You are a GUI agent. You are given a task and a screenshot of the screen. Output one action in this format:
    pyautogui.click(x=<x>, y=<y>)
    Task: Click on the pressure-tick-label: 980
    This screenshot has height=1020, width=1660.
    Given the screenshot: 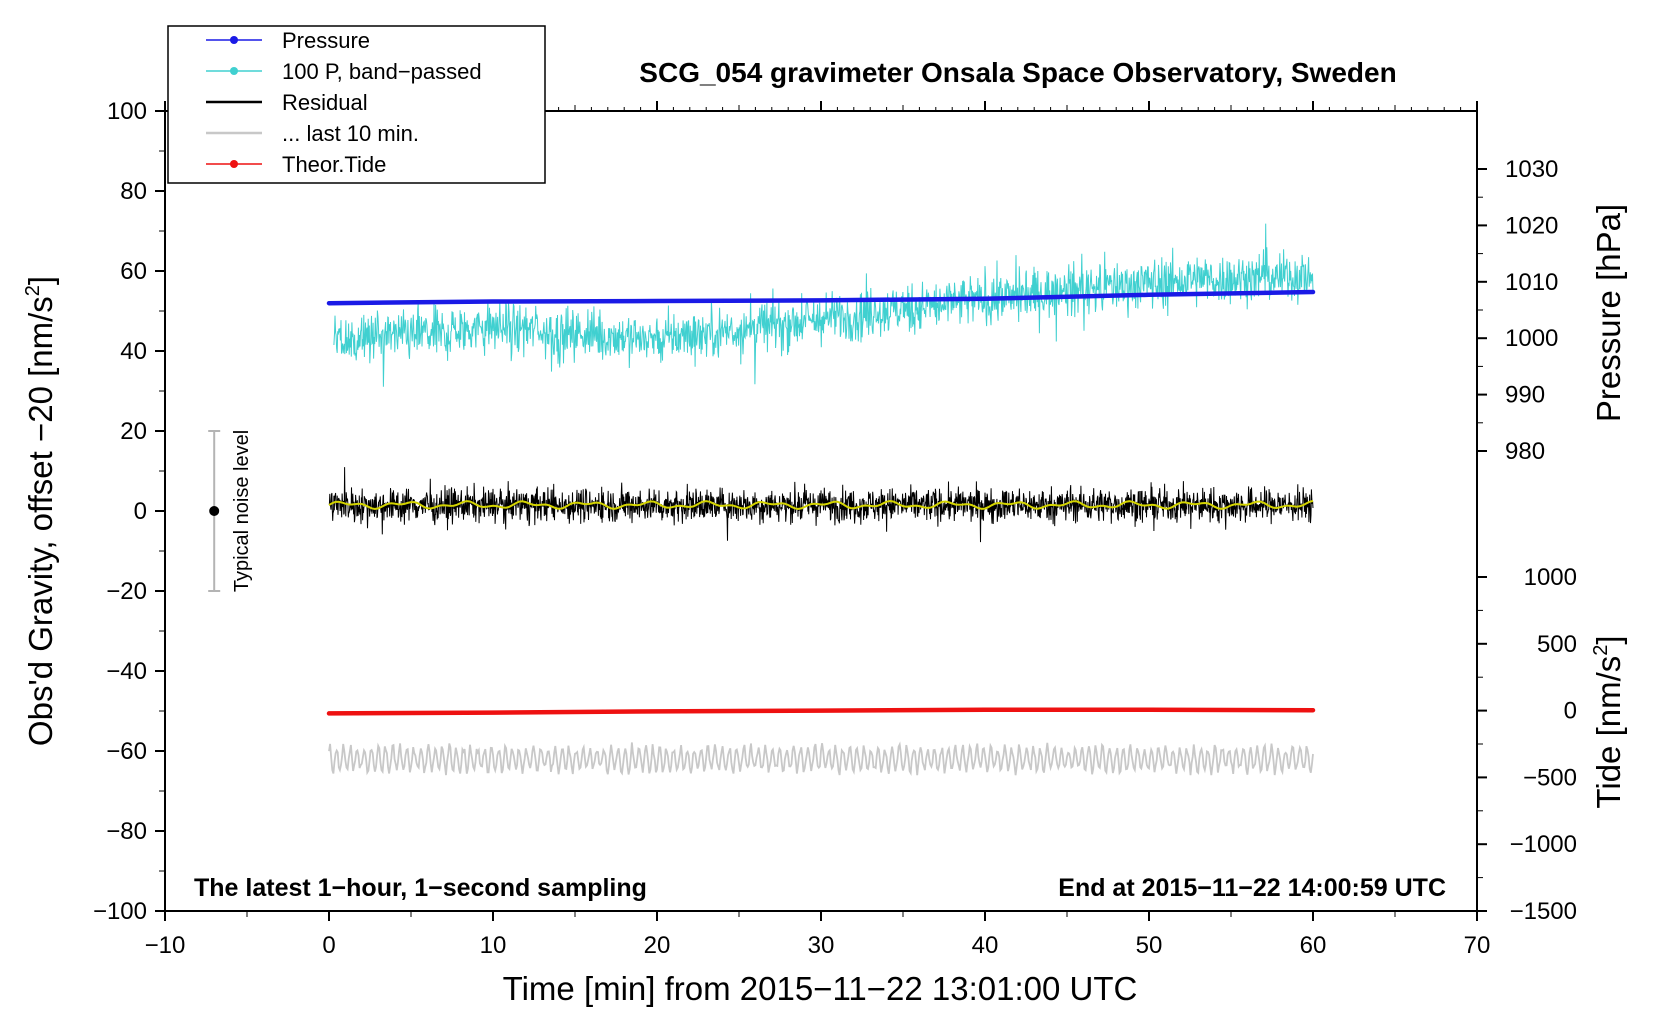 What is the action you would take?
    pyautogui.click(x=1525, y=451)
    